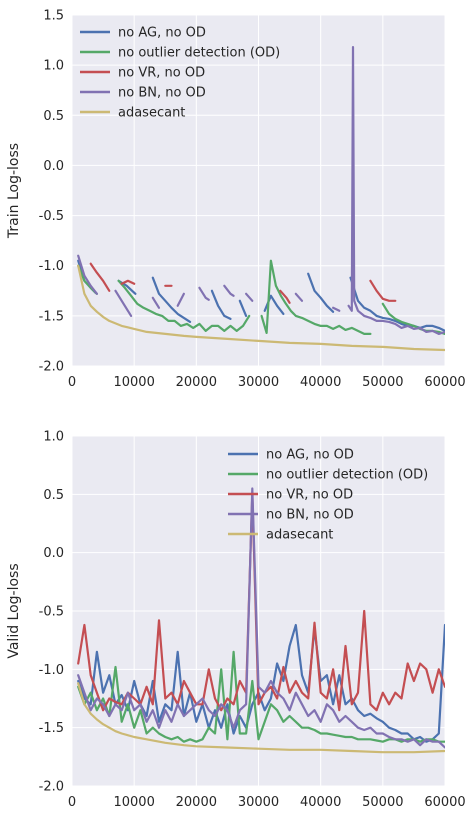 This screenshot has width=474, height=819. What do you see at coordinates (53, 16) in the screenshot?
I see `y-tick-label: 1.5` at bounding box center [53, 16].